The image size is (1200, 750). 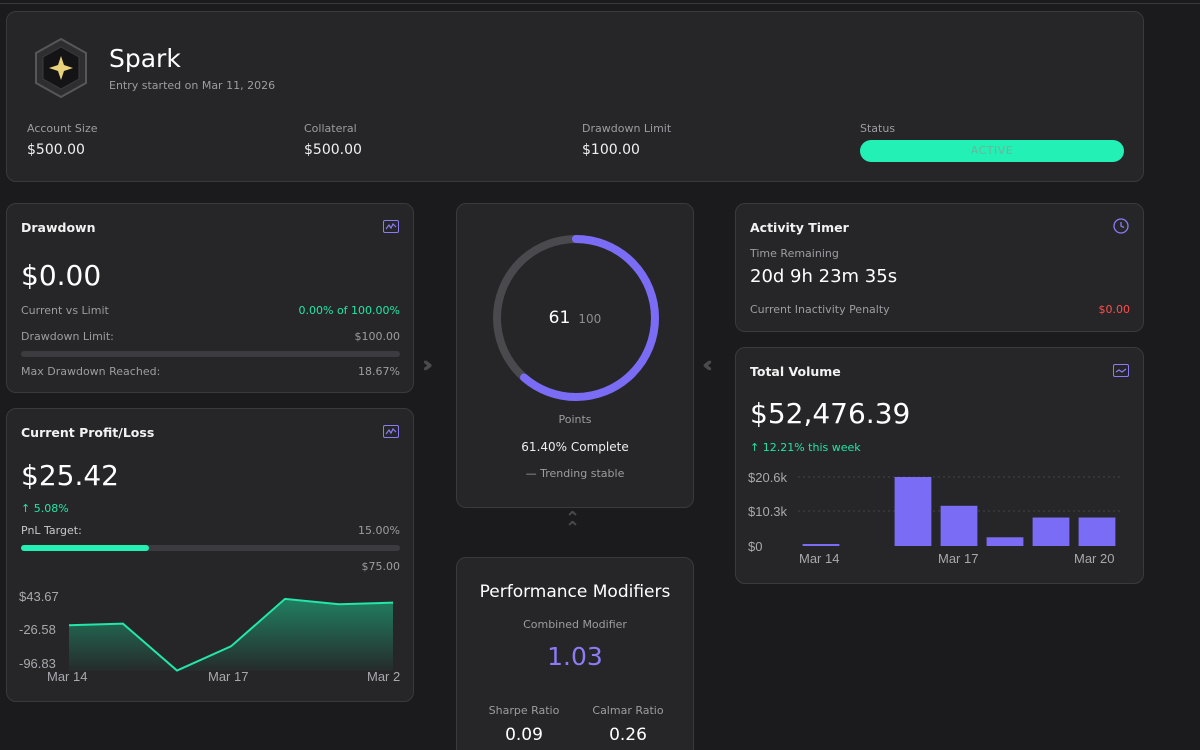 What do you see at coordinates (830, 413) in the screenshot?
I see `volume-amount: $52,476.39` at bounding box center [830, 413].